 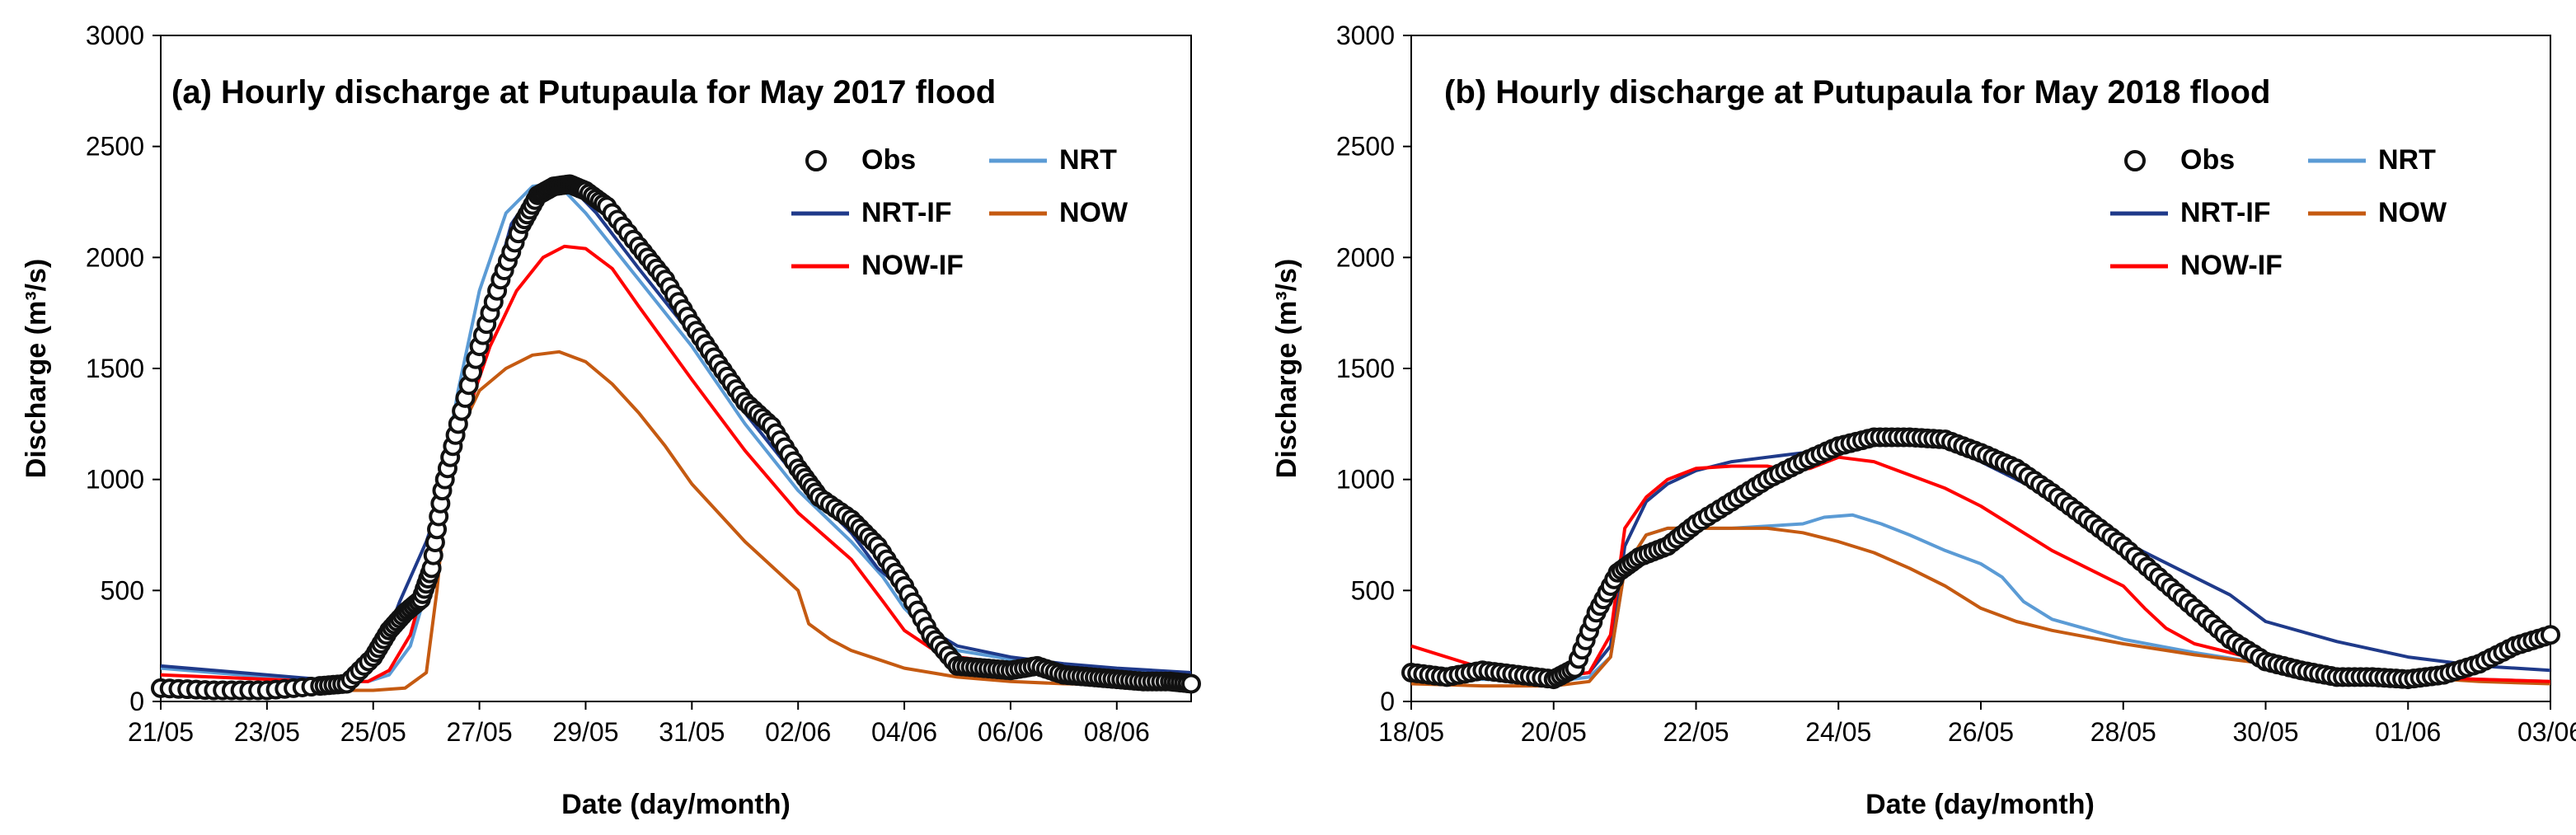 I want to click on x-tick-label: 02/06, so click(x=798, y=732).